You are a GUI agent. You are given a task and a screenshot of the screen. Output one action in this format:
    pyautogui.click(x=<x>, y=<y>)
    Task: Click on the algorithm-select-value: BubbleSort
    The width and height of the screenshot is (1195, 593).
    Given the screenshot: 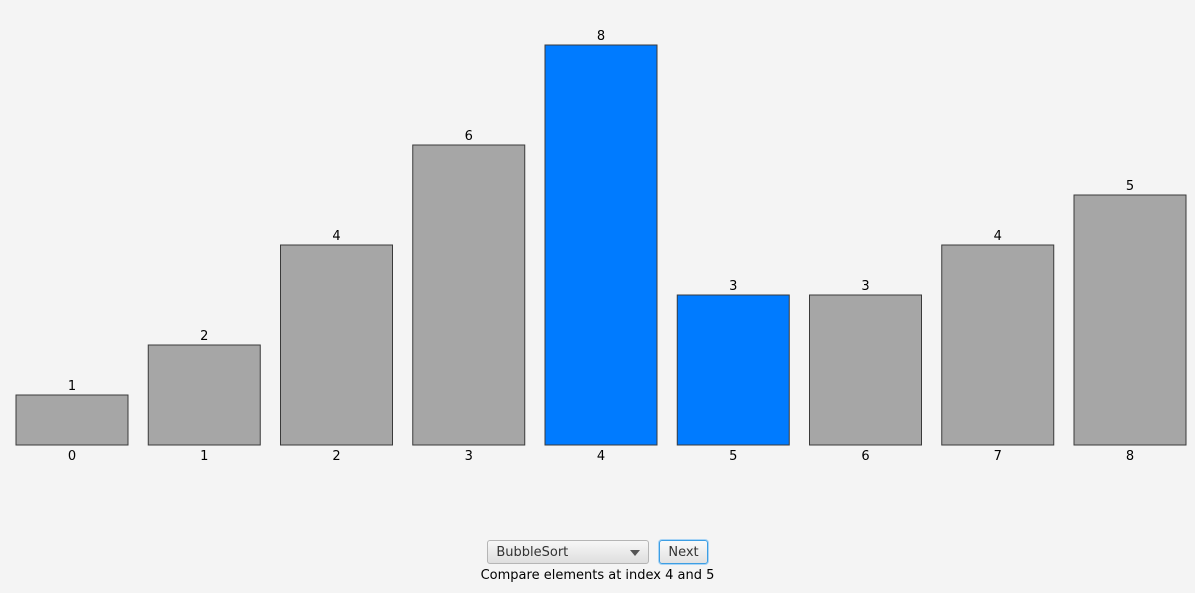 What is the action you would take?
    pyautogui.click(x=532, y=552)
    